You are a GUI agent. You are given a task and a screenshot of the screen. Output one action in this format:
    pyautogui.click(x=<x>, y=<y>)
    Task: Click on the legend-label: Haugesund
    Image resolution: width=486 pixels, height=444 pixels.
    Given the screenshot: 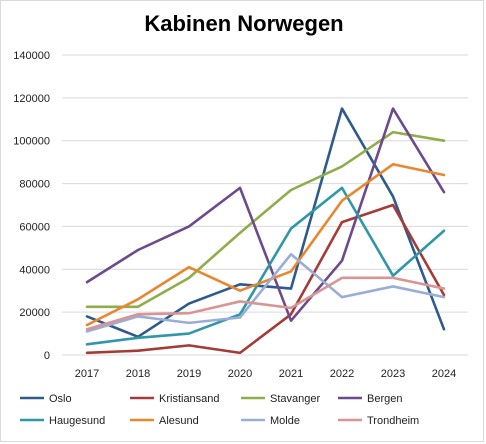 What is the action you would take?
    pyautogui.click(x=77, y=421)
    